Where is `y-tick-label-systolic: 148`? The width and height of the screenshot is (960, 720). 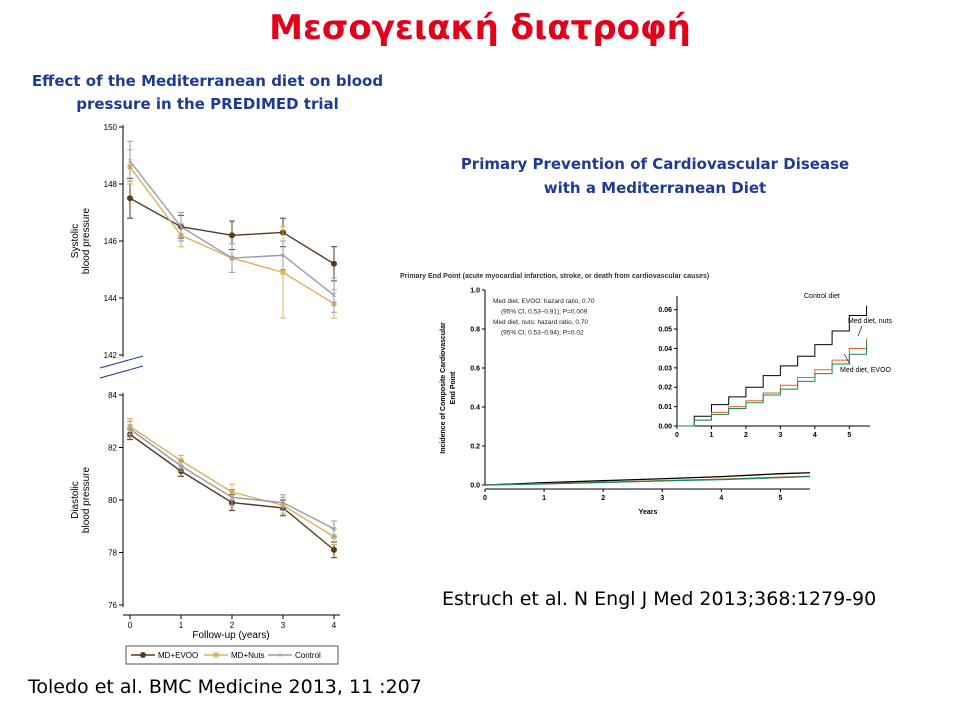 y-tick-label-systolic: 148 is located at coordinates (111, 184).